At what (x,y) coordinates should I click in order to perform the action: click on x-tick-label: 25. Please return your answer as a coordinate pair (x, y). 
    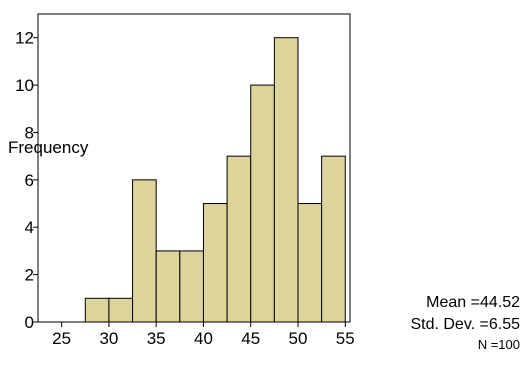
    Looking at the image, I should click on (61, 338).